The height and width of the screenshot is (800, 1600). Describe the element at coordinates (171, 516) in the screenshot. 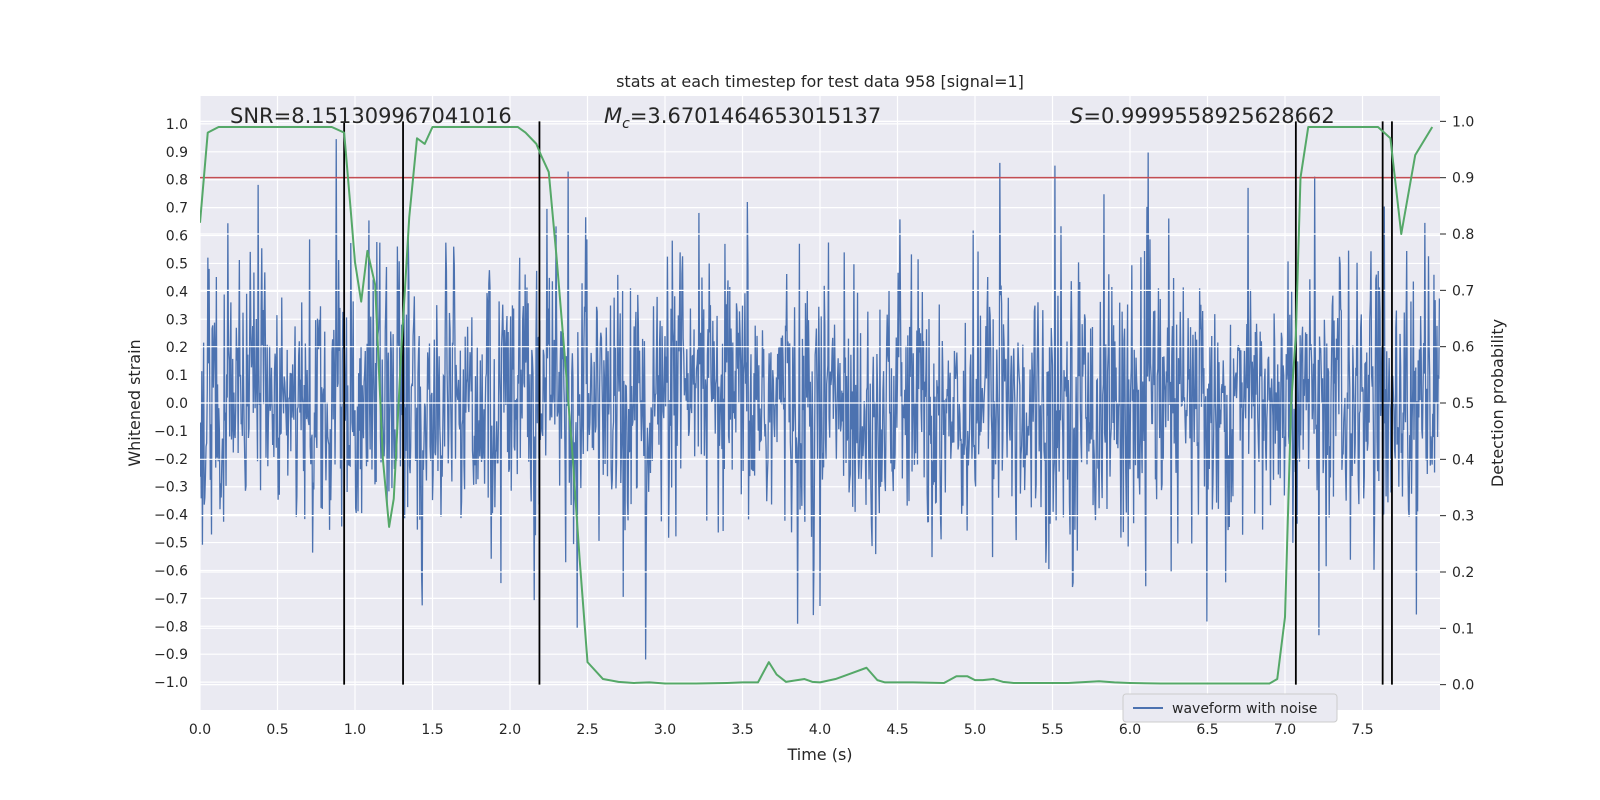

I see `y-tick-label: −0.4` at that location.